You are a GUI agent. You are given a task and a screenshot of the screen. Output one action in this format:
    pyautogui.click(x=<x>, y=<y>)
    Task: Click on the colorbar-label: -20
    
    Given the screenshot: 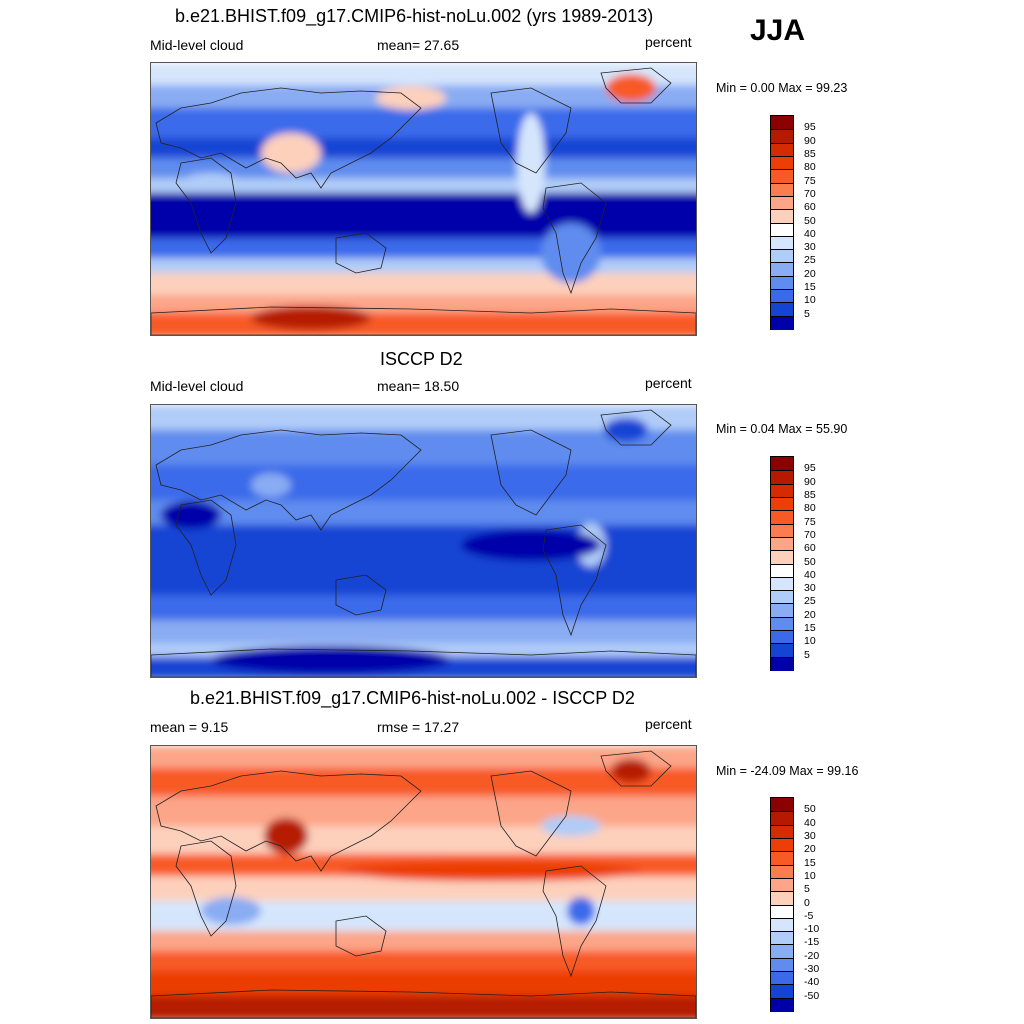 What is the action you would take?
    pyautogui.click(x=812, y=955)
    